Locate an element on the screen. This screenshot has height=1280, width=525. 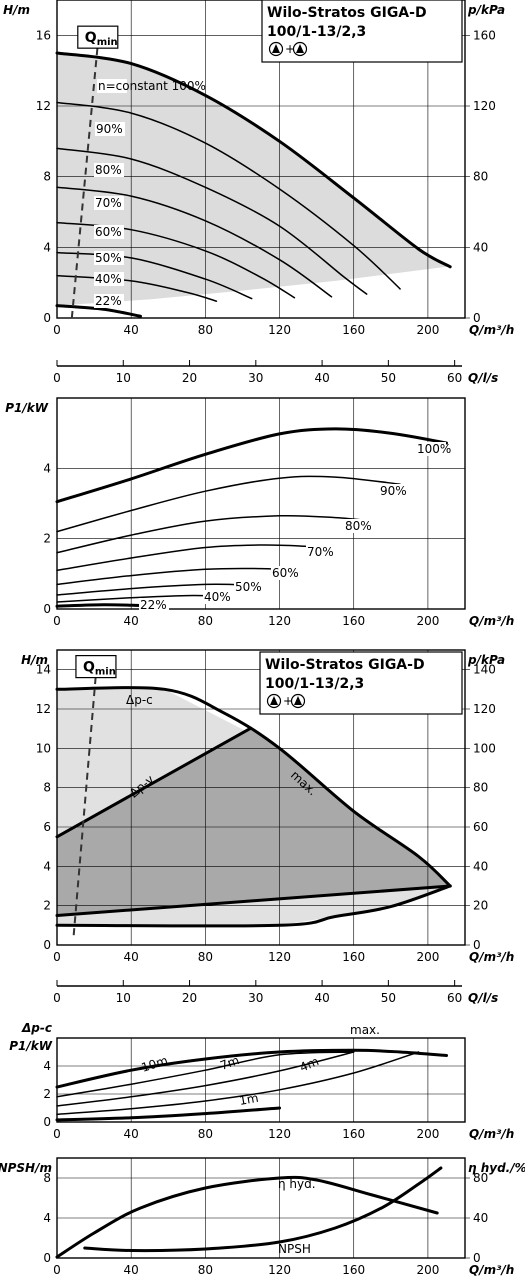
y2-tick-label: 20 is located at coordinates (480, 906).